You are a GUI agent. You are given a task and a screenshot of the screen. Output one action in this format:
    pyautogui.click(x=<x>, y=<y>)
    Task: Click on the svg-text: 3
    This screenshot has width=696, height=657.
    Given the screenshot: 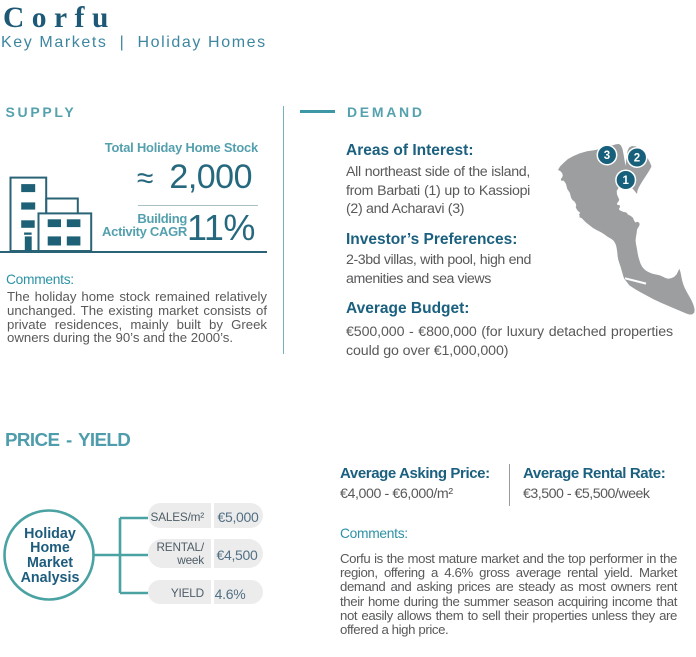 What is the action you would take?
    pyautogui.click(x=607, y=156)
    